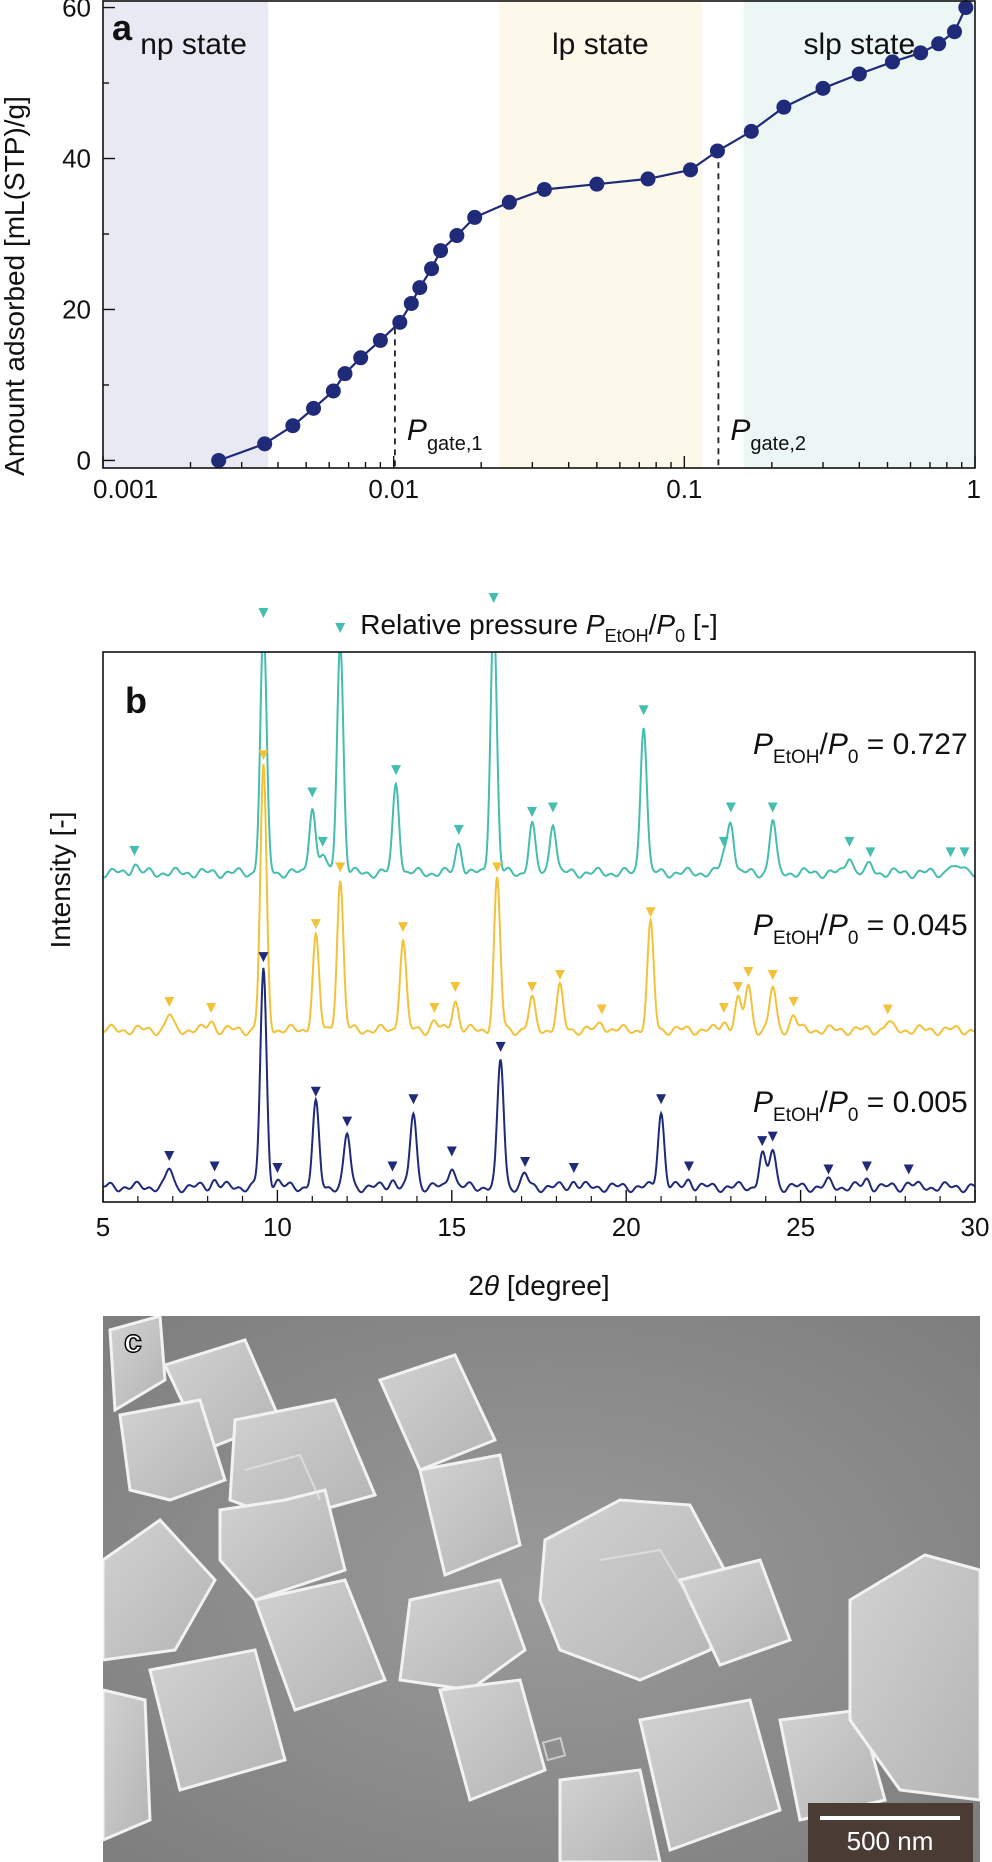  I want to click on x-tick-label: 10, so click(277, 1227).